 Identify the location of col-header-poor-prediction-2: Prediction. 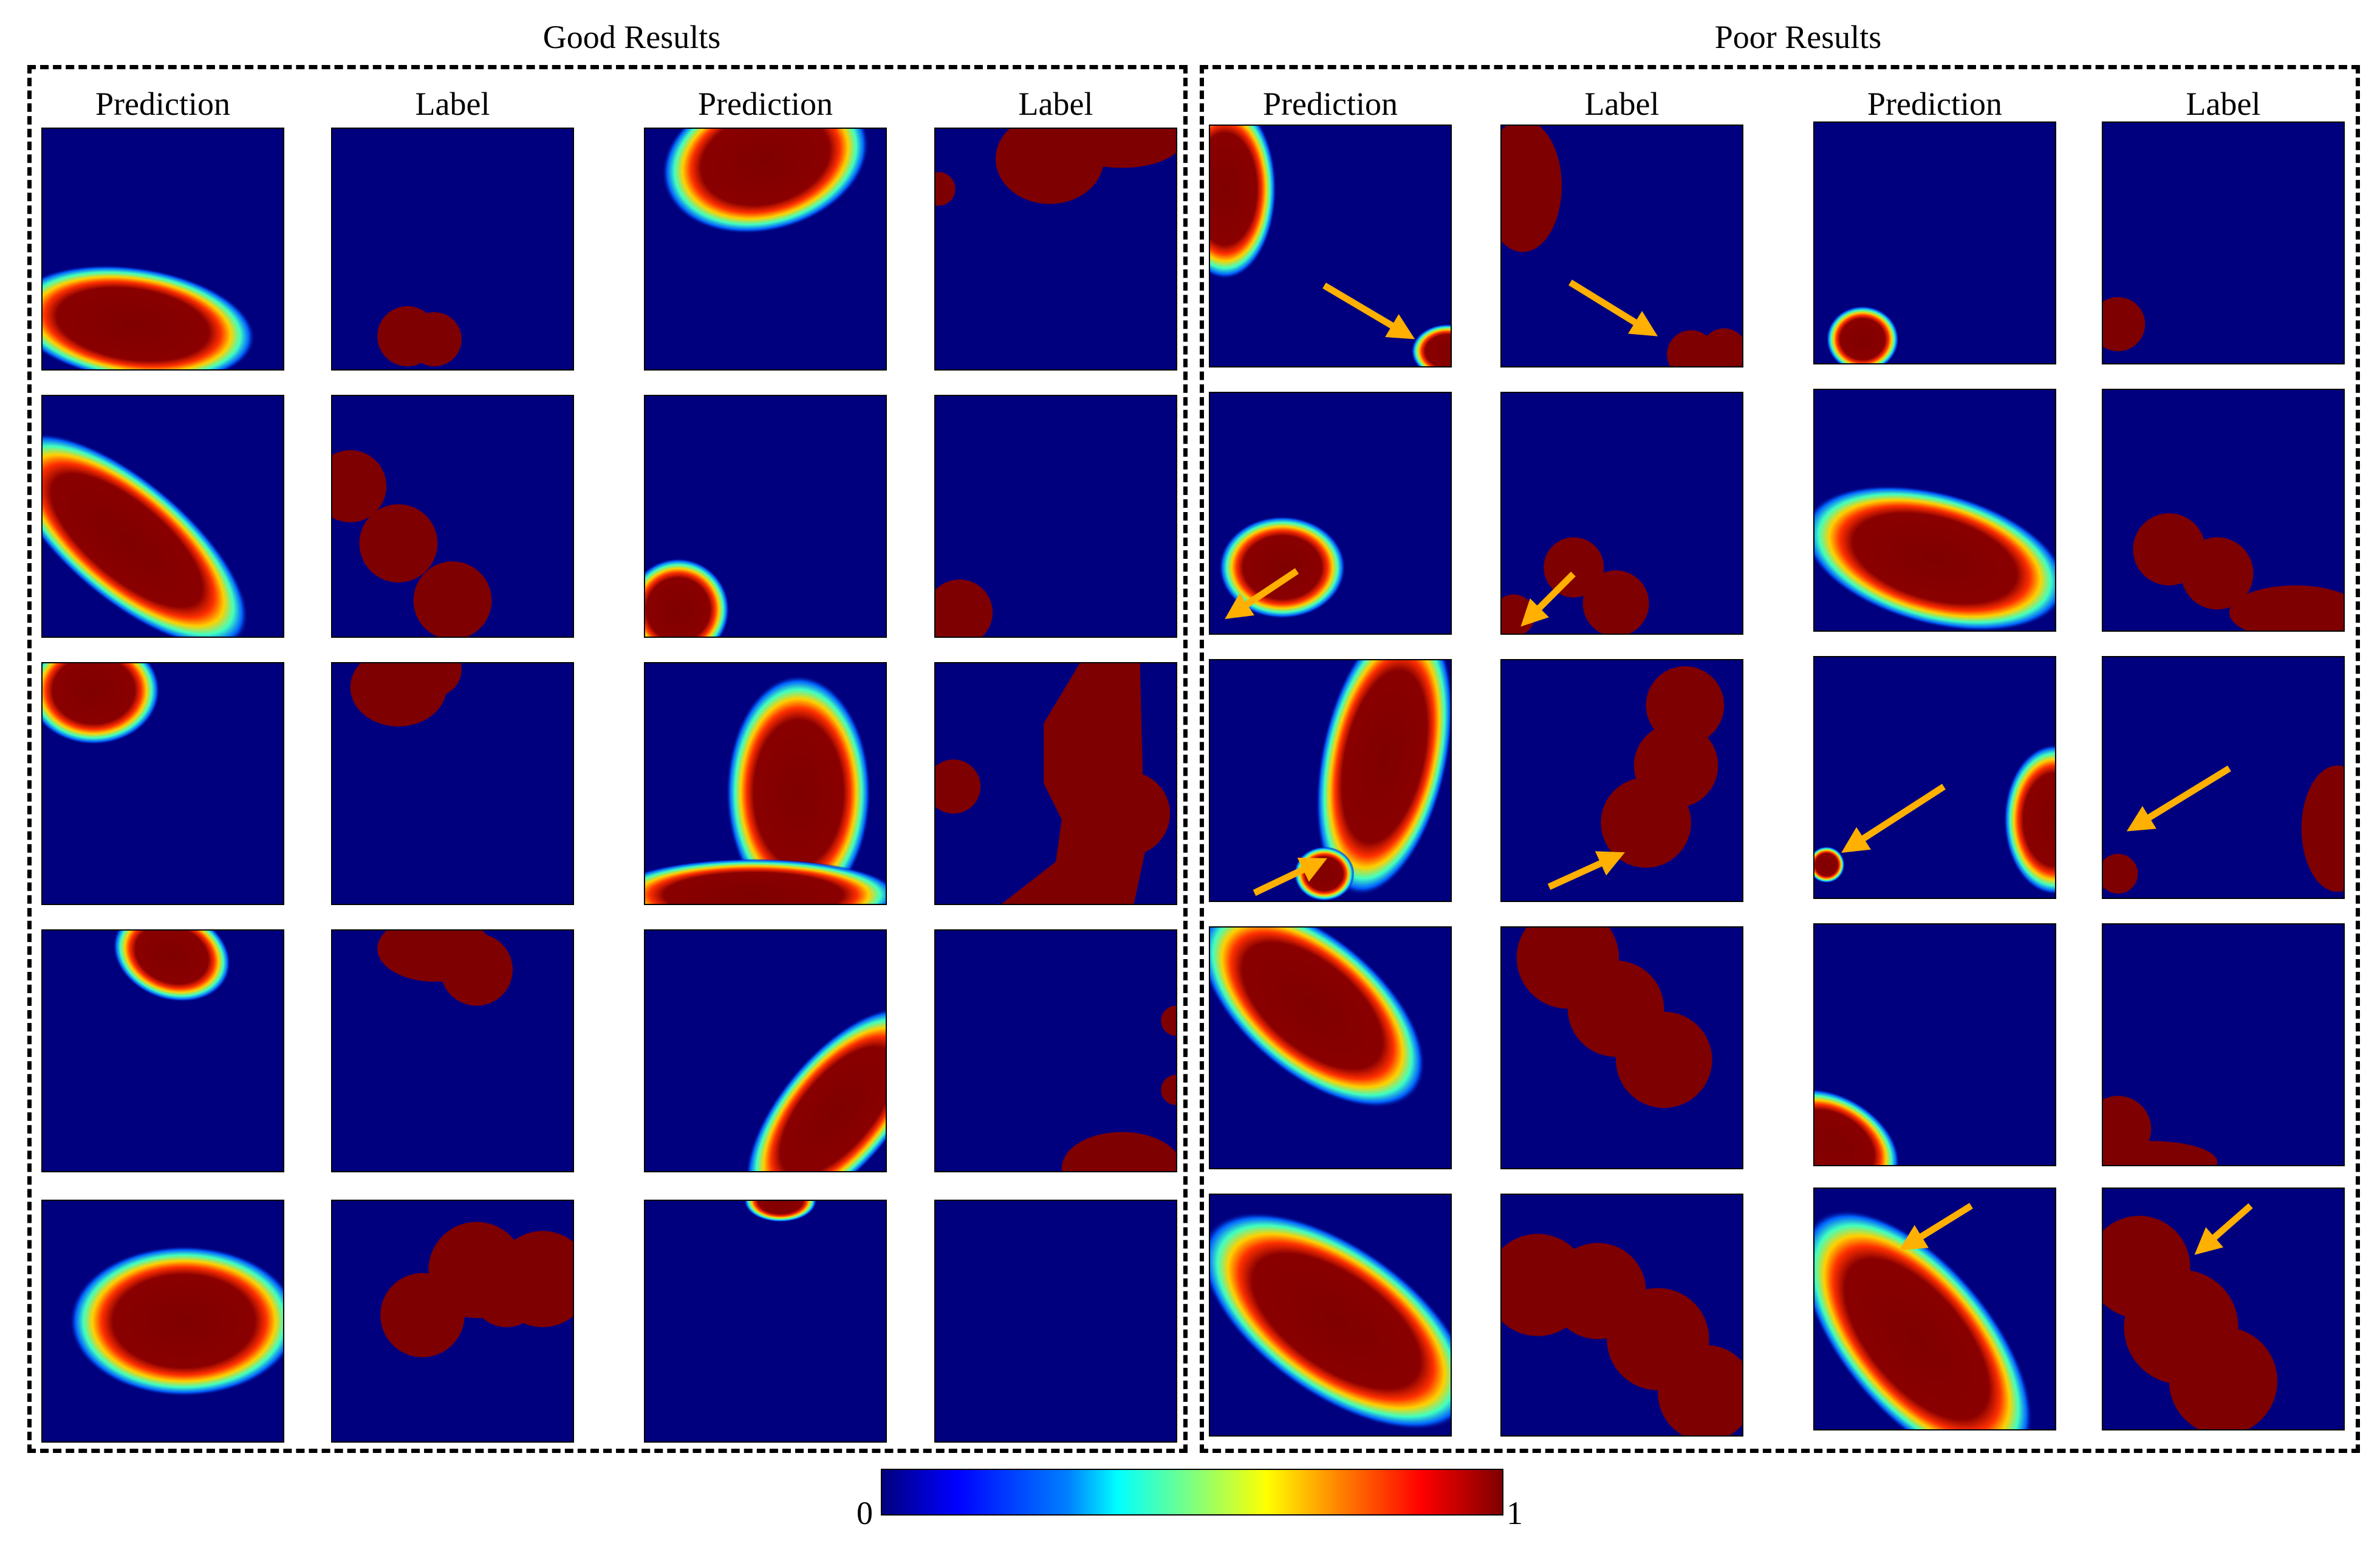
(1934, 104).